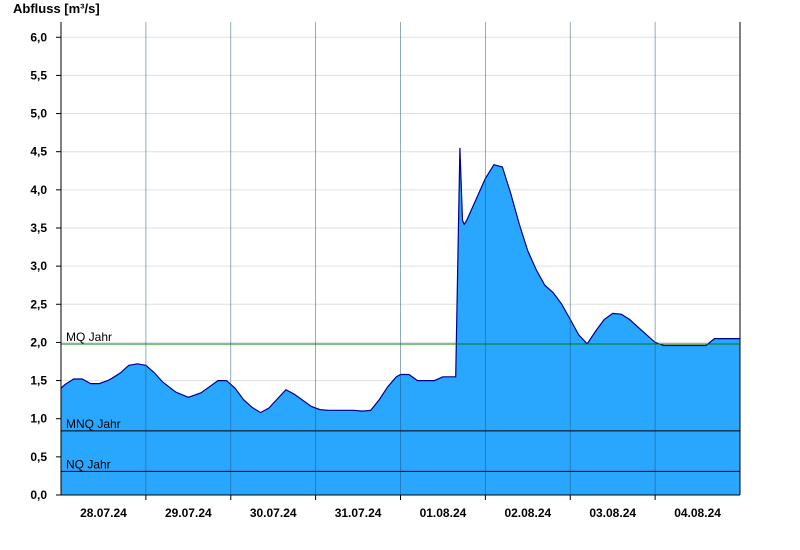 Image resolution: width=800 pixels, height=550 pixels. What do you see at coordinates (38, 304) in the screenshot?
I see `y-tick-label: 2,5` at bounding box center [38, 304].